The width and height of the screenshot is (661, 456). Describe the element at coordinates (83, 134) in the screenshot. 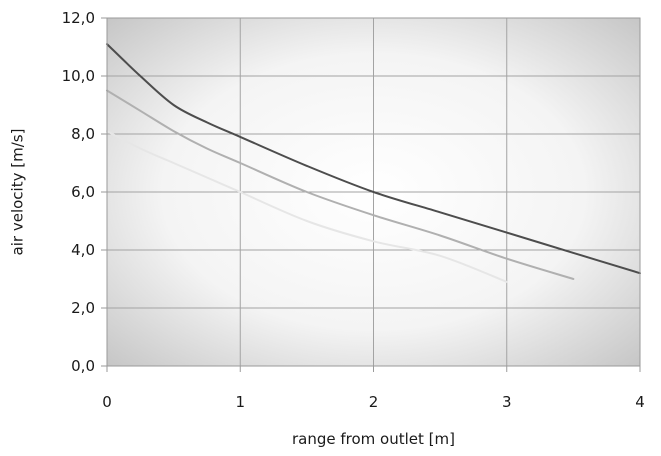

I see `y-tick-label: 8,0` at that location.